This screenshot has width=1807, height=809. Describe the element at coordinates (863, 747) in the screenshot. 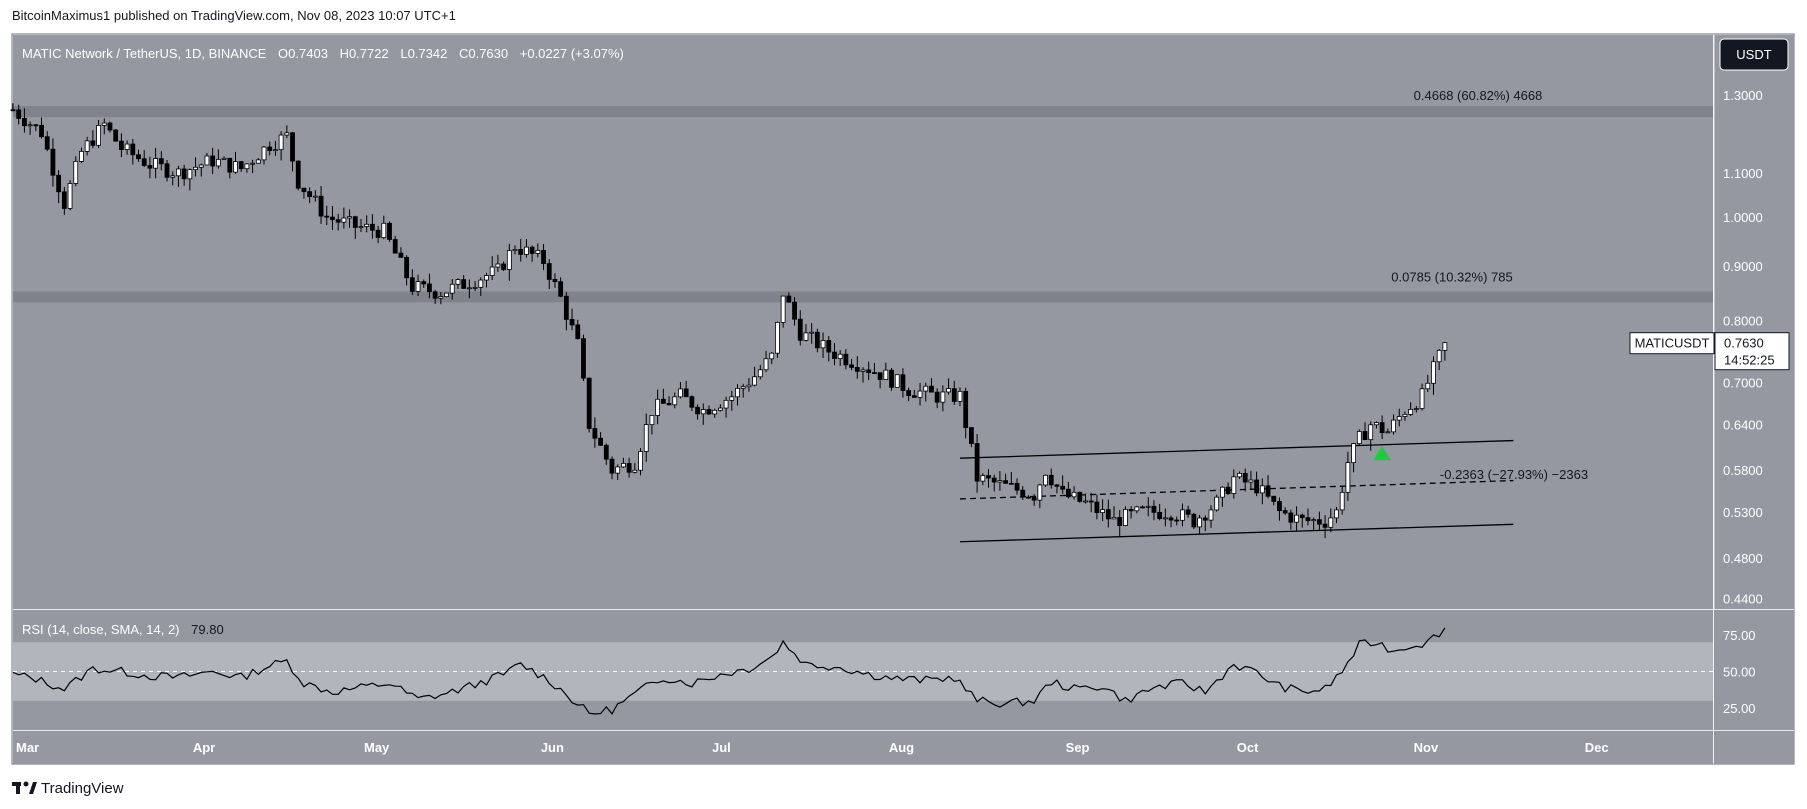

I see `time-axis` at that location.